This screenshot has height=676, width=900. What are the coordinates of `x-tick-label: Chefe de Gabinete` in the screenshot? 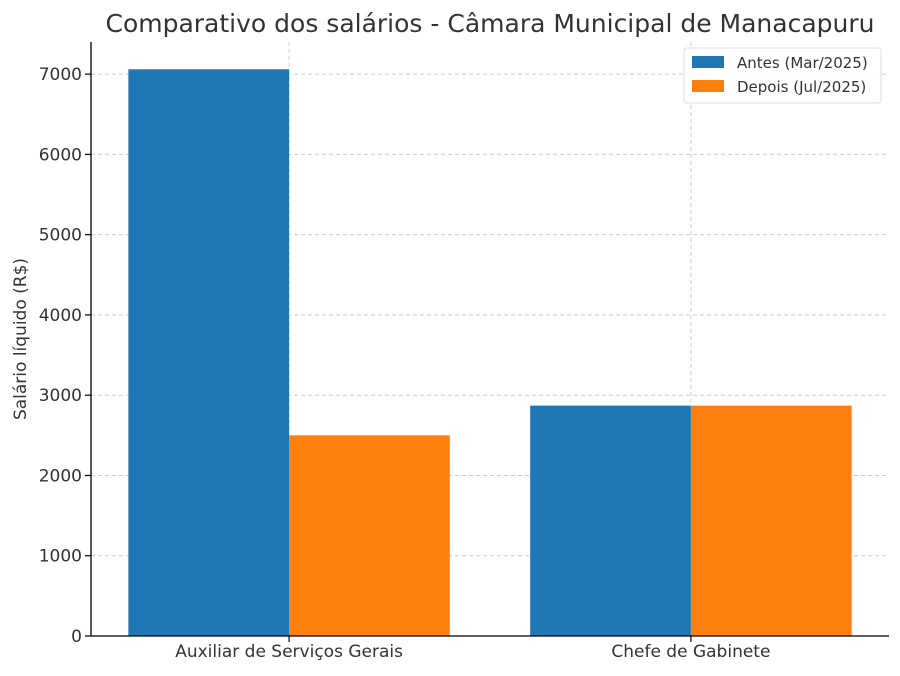 It's located at (690, 652).